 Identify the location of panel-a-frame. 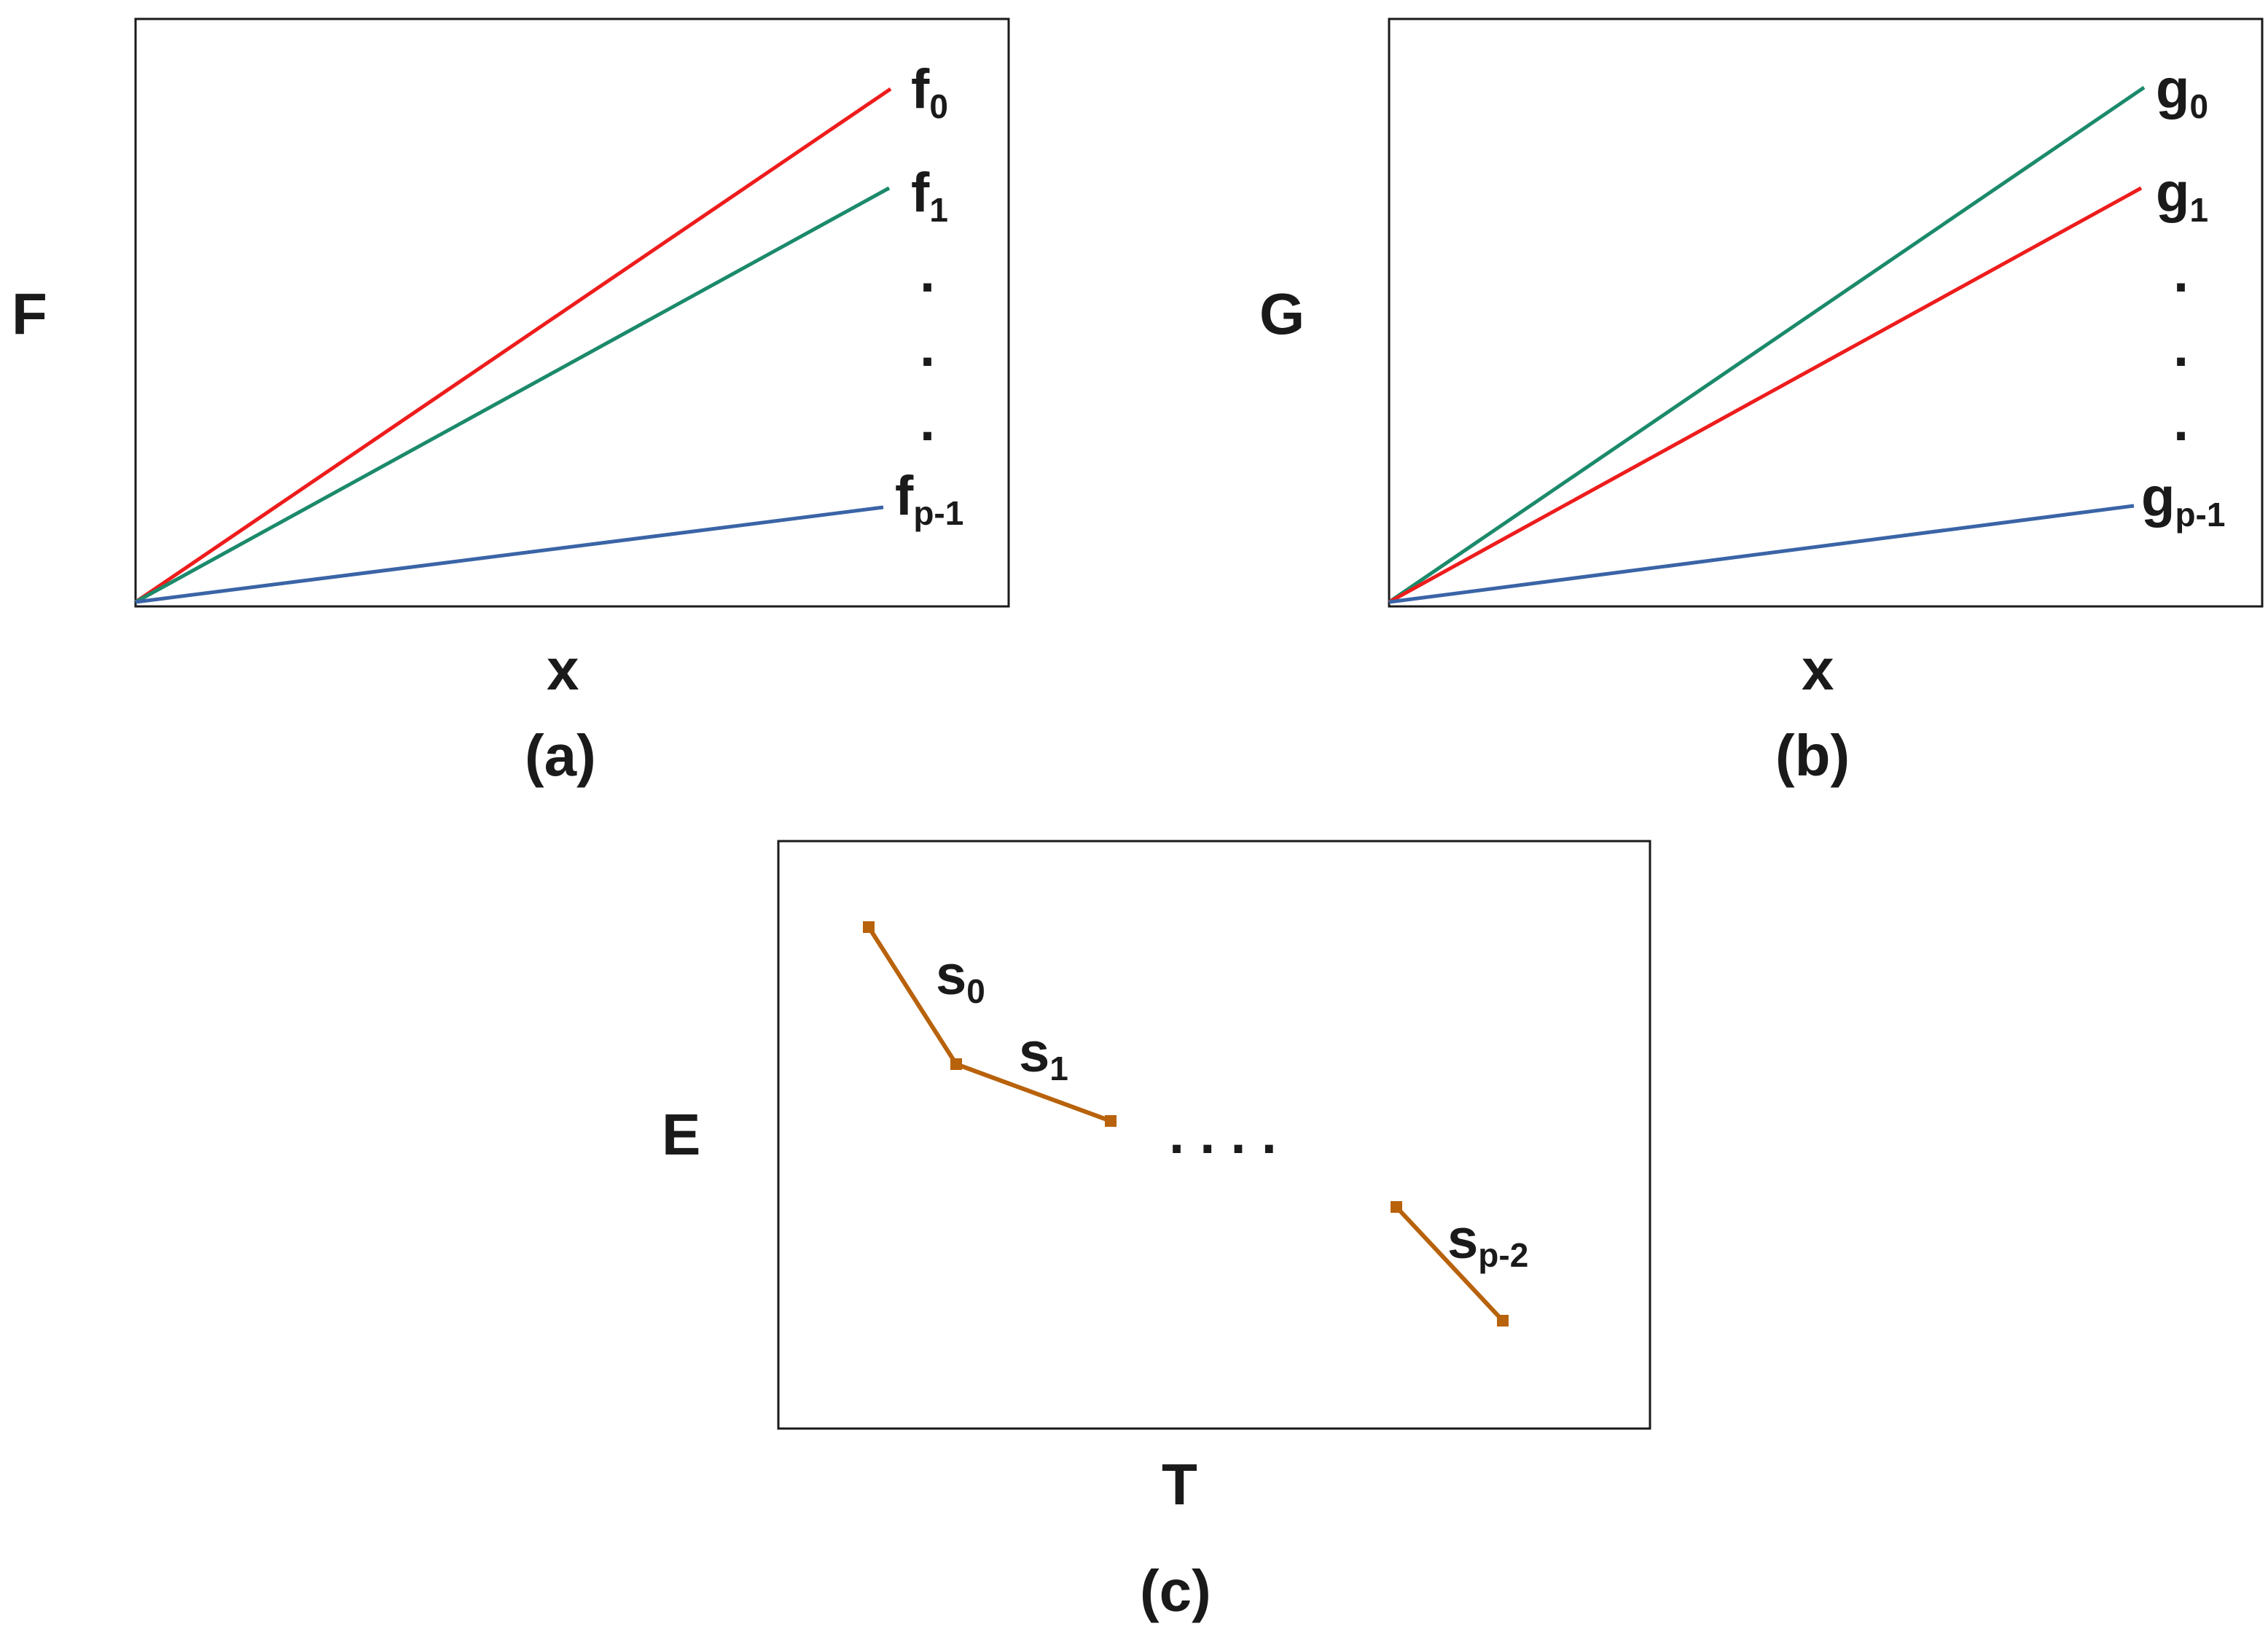
(572, 312).